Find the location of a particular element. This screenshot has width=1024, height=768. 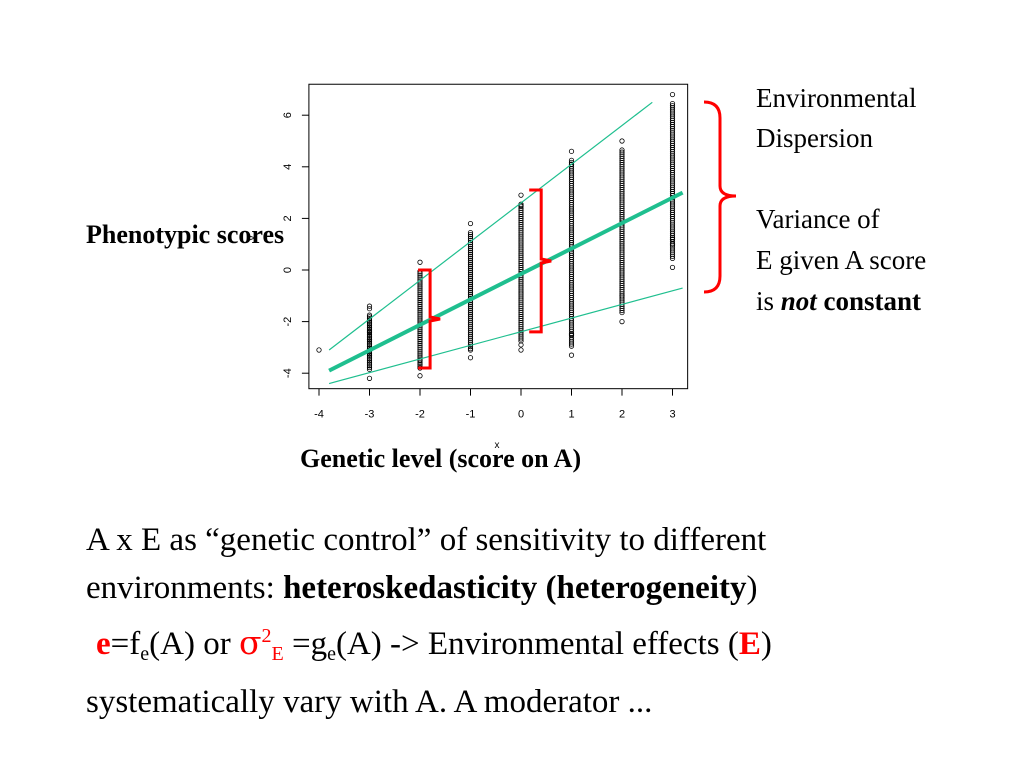

y-tick-label: 2 is located at coordinates (288, 218).